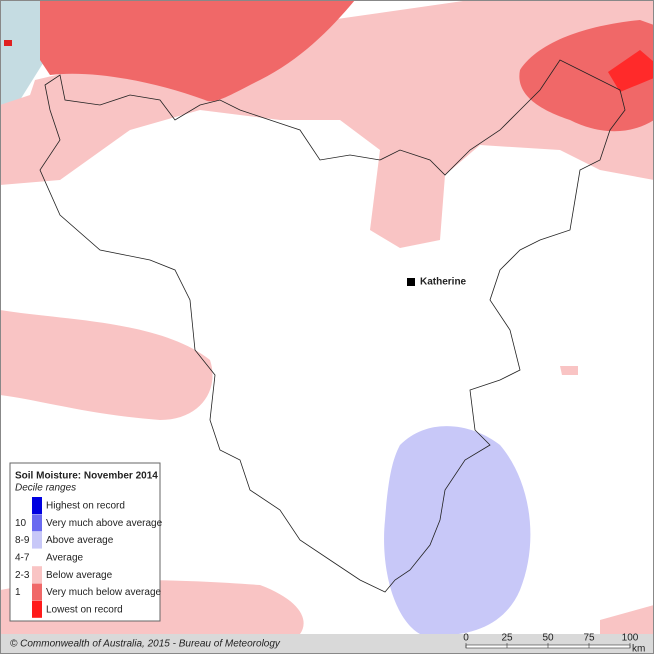 This screenshot has width=654, height=654. What do you see at coordinates (85, 506) in the screenshot?
I see `legend-label: Highest on record` at bounding box center [85, 506].